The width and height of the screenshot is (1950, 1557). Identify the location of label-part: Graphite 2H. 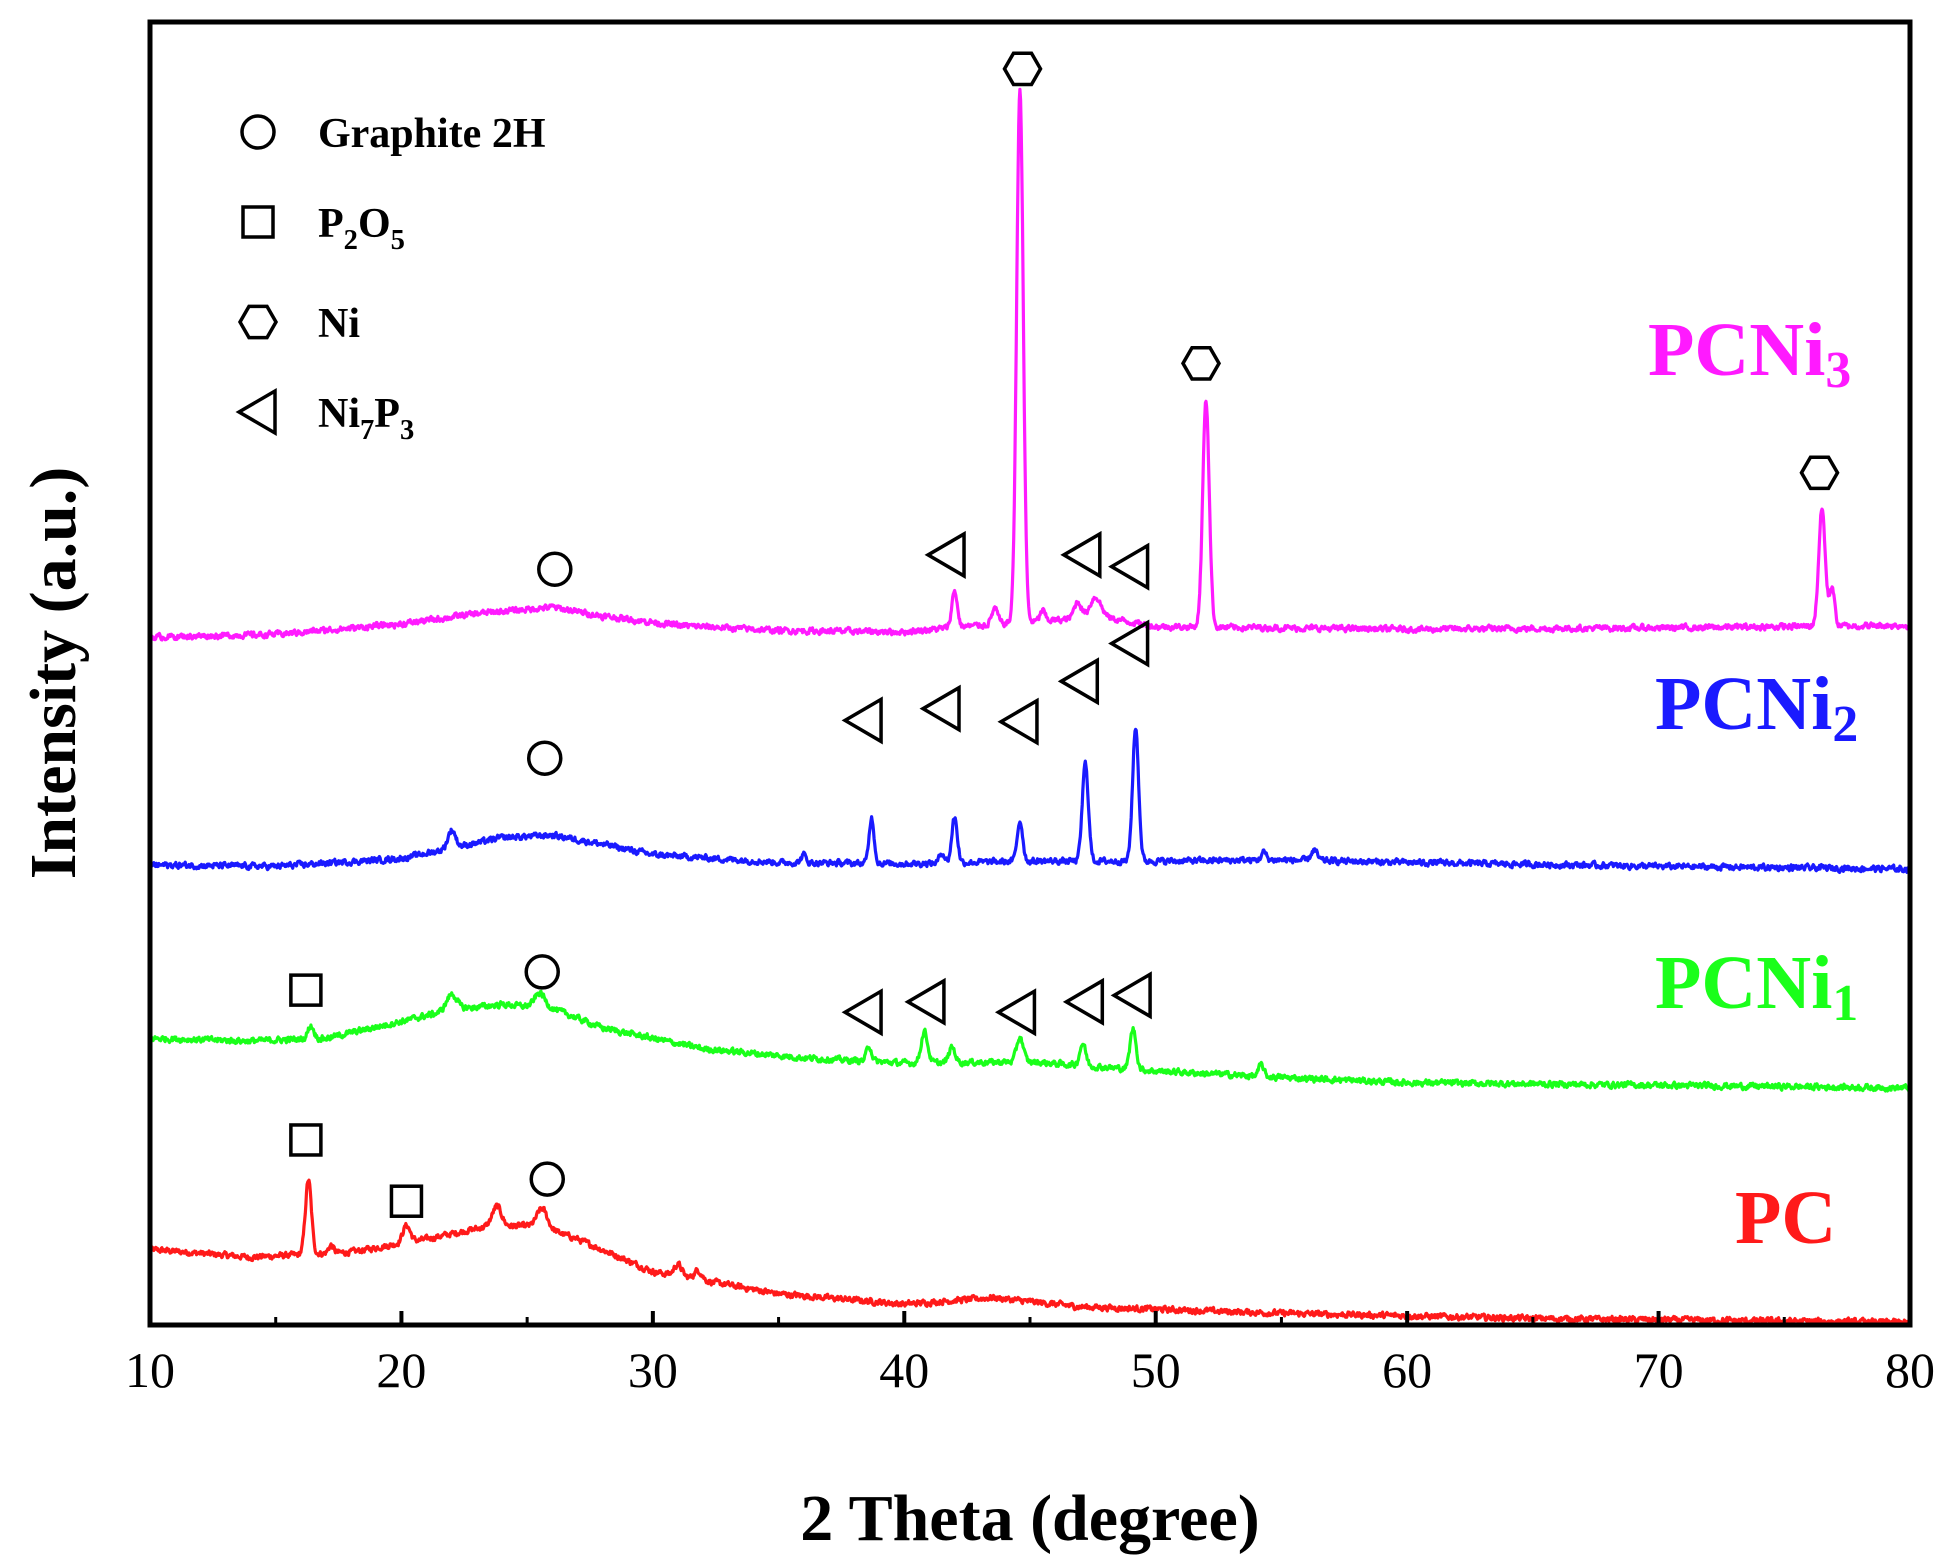
(432, 134).